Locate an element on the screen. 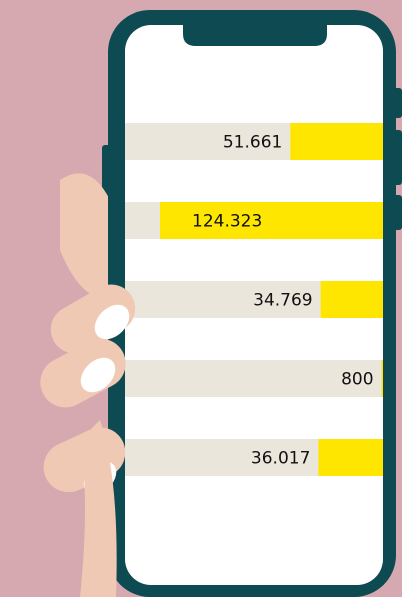  value-label: 34.769 is located at coordinates (282, 301).